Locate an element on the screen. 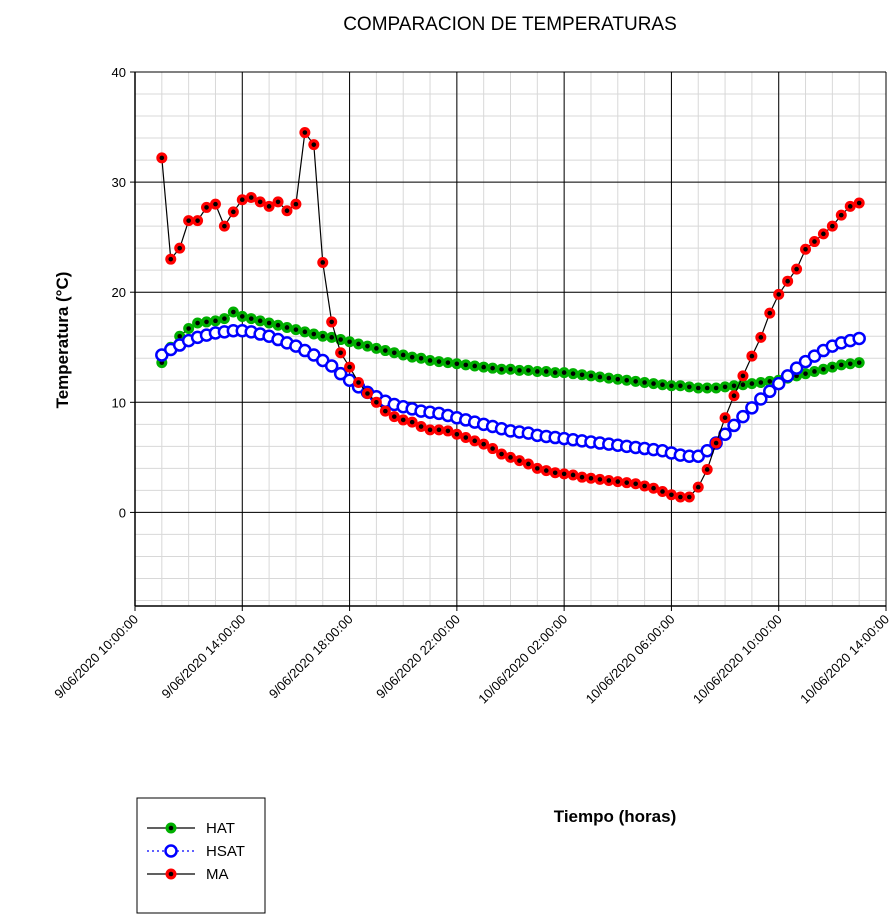 This screenshot has height=914, width=893. legend-label: HAT is located at coordinates (220, 828).